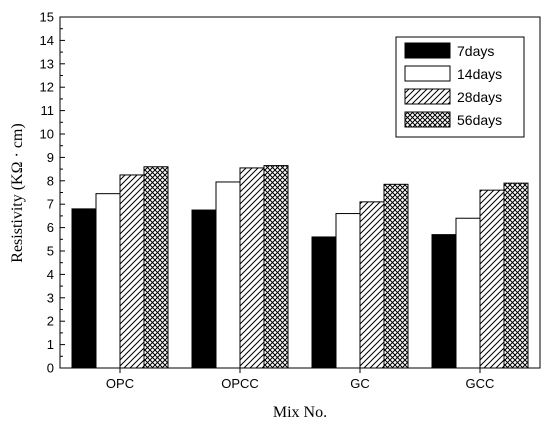 Image resolution: width=550 pixels, height=431 pixels. Describe the element at coordinates (228, 275) in the screenshot. I see `bar-14days-OPCC` at that location.